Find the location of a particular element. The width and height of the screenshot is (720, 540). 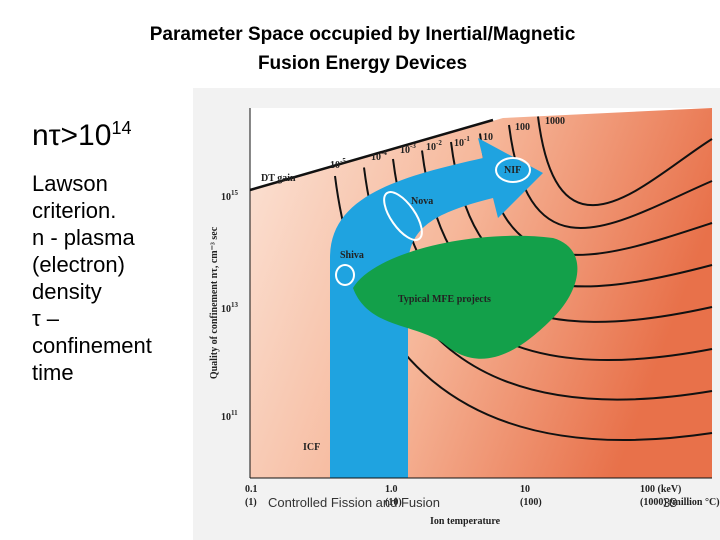

nif-ellipse is located at coordinates (513, 170).